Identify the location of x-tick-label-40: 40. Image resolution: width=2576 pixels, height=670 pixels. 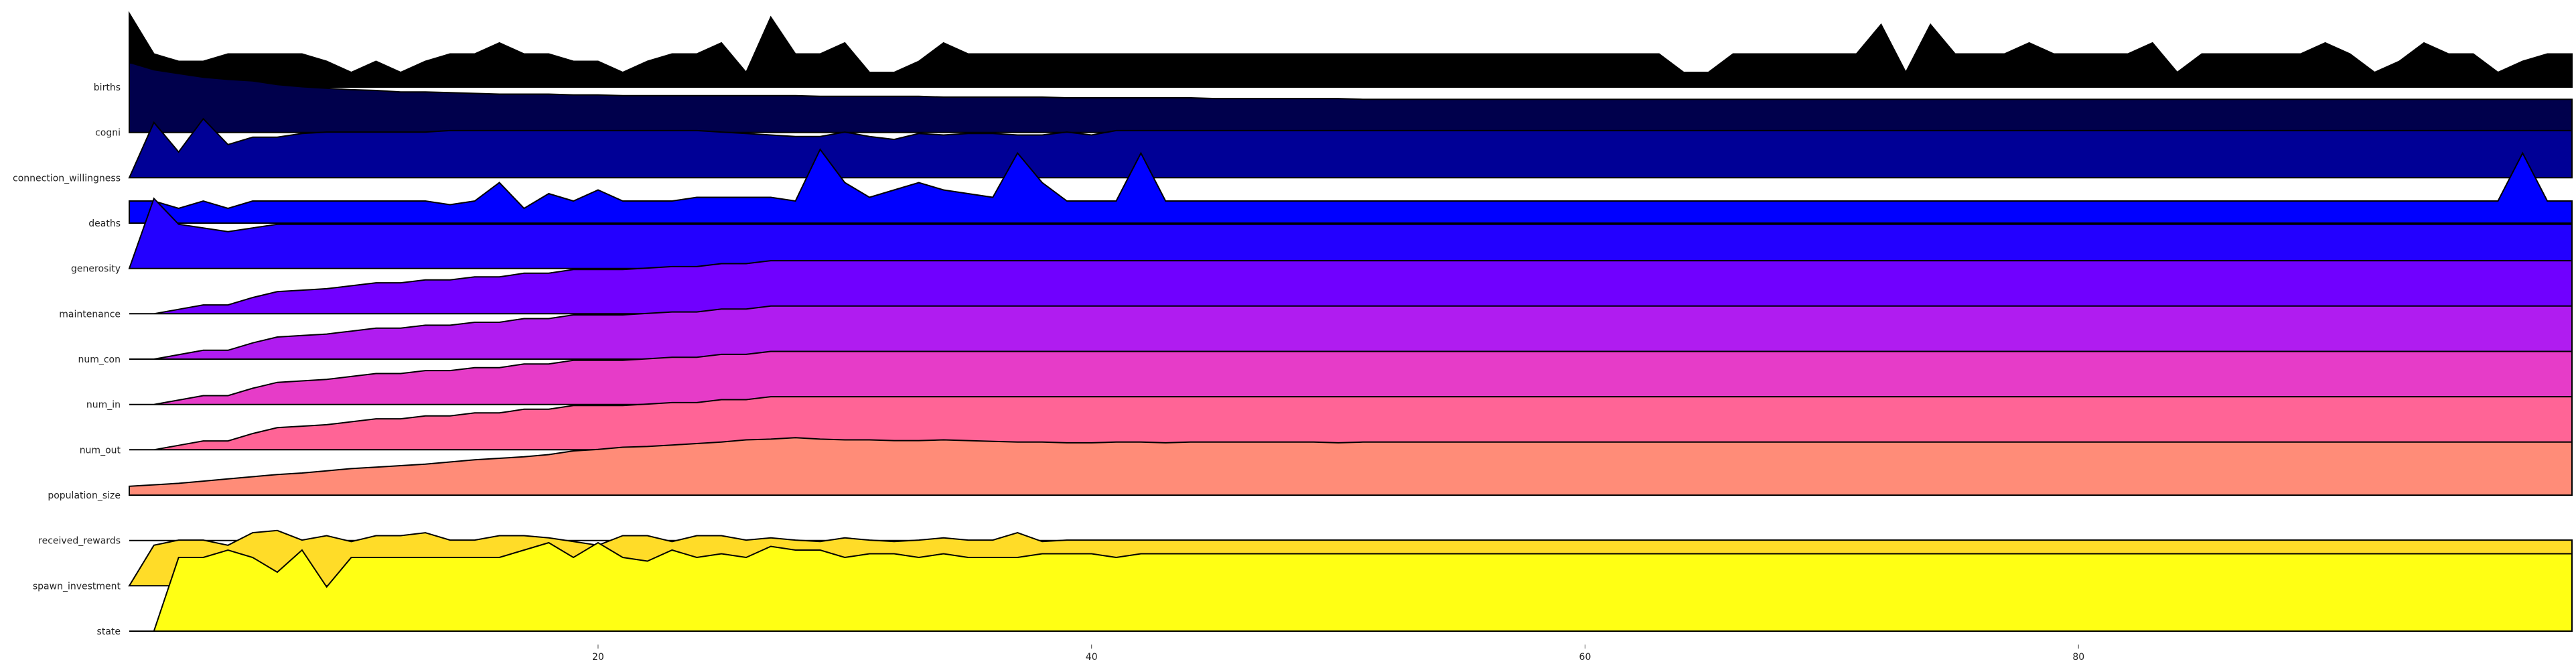
(1092, 658).